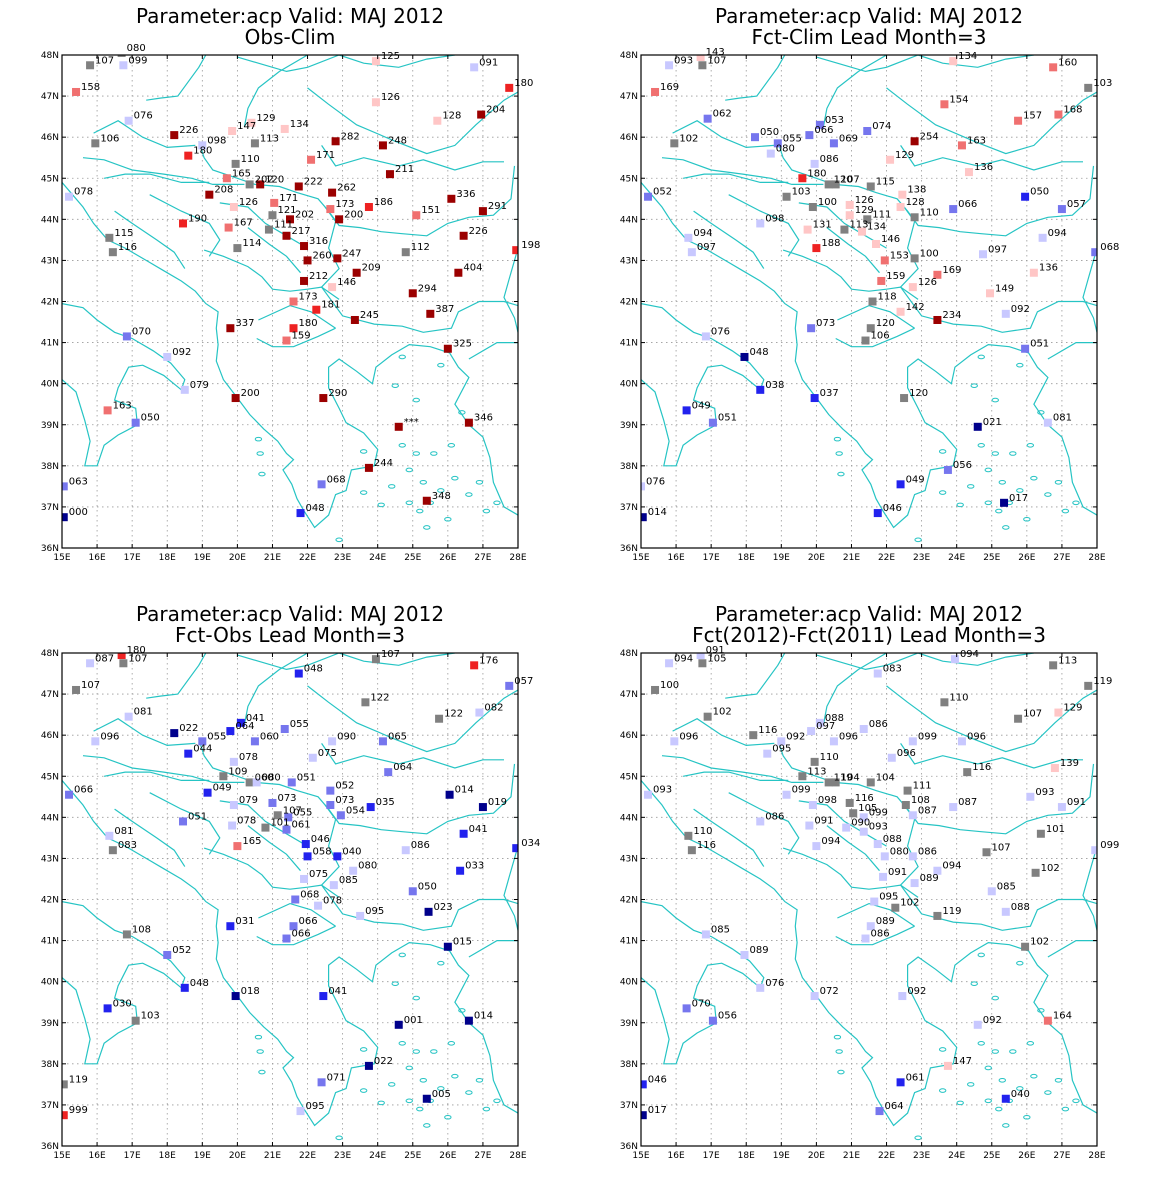 The image size is (1160, 1200). Describe the element at coordinates (427, 886) in the screenshot. I see `station-value: 050` at that location.